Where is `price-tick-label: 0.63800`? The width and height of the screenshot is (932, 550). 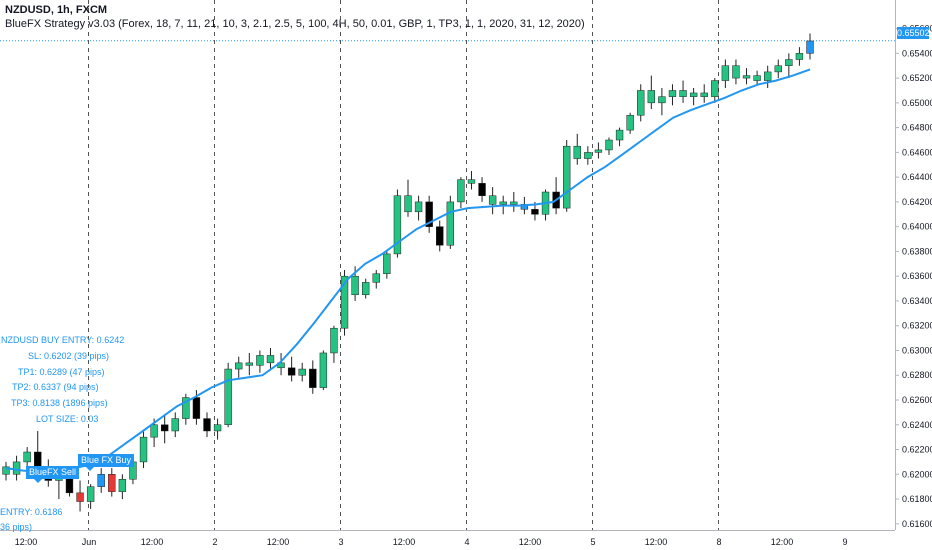
price-tick-label: 0.63800 is located at coordinates (917, 251).